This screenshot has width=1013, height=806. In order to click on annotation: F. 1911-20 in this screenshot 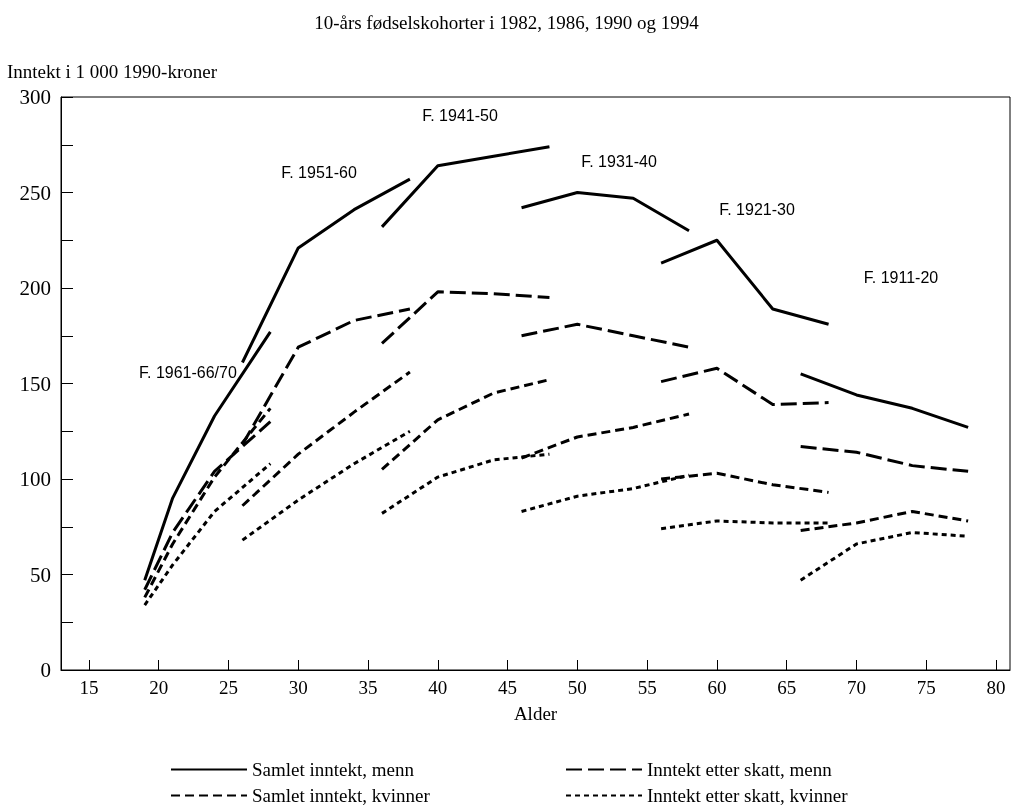, I will do `click(901, 277)`.